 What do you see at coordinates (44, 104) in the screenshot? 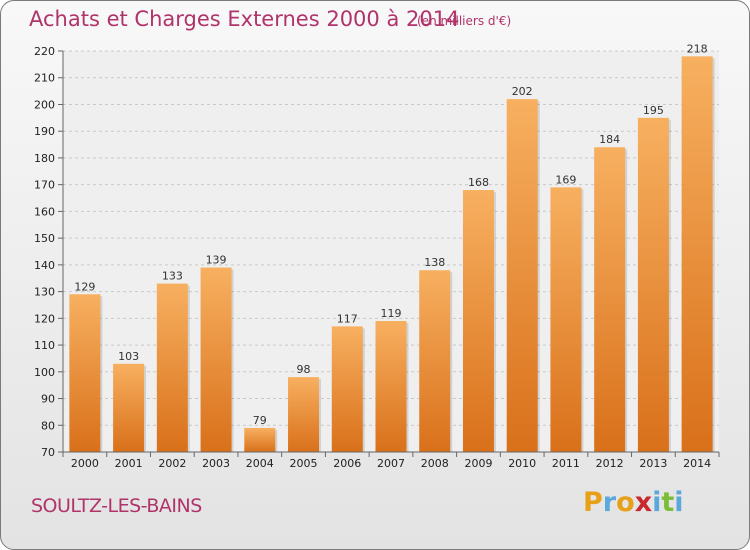
I see `y-tick-label: 200` at bounding box center [44, 104].